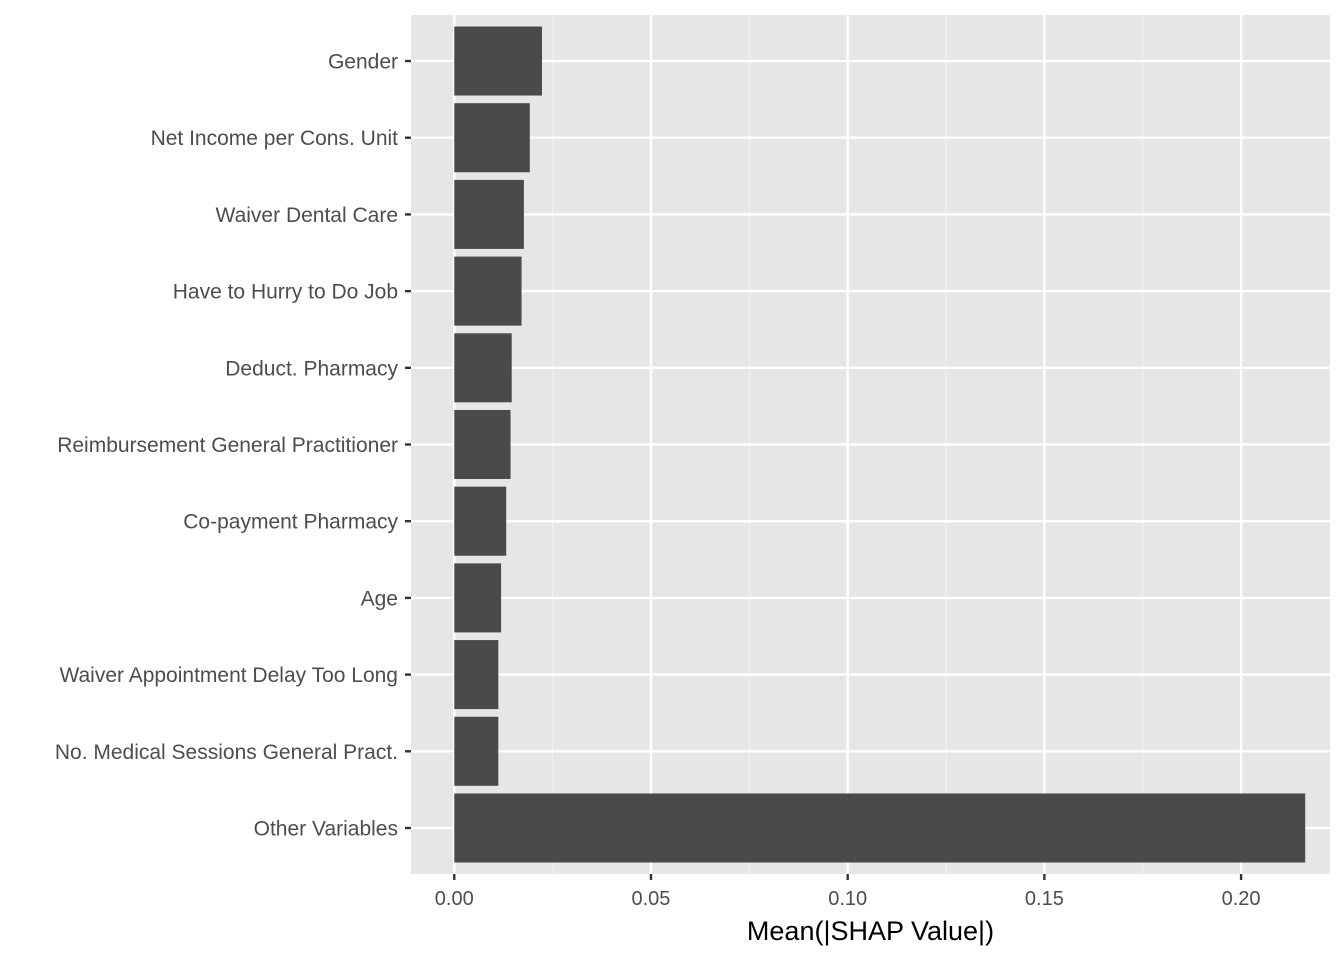  What do you see at coordinates (275, 138) in the screenshot?
I see `y-tick-label: Net Income per Cons. Unit` at bounding box center [275, 138].